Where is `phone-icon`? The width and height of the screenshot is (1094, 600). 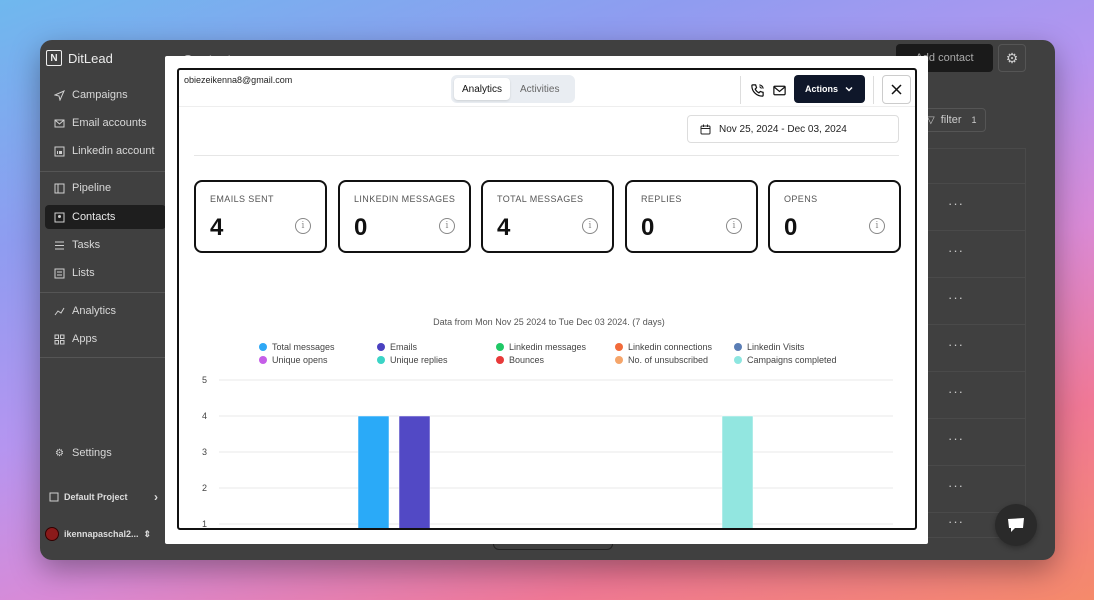
phone-icon is located at coordinates (757, 90).